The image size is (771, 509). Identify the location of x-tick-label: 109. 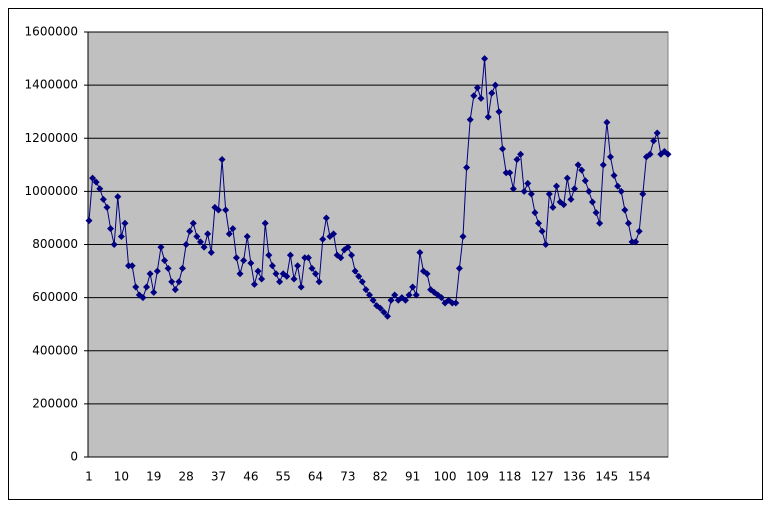
(477, 477).